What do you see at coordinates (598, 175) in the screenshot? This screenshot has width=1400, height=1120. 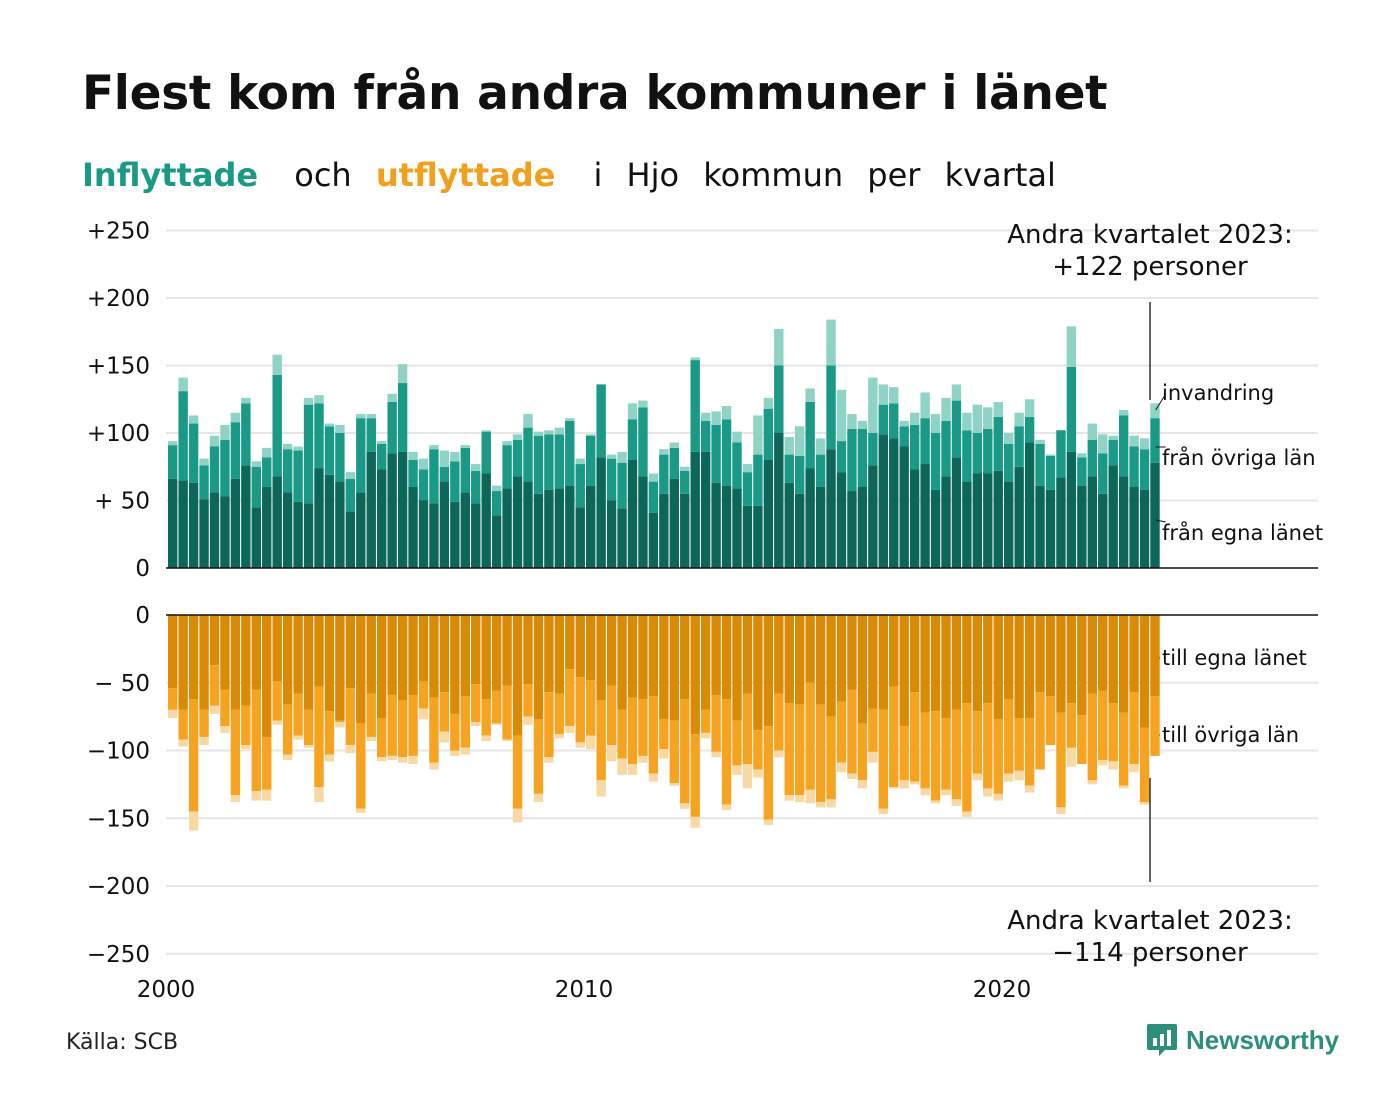 I see `subtitle-word: i` at bounding box center [598, 175].